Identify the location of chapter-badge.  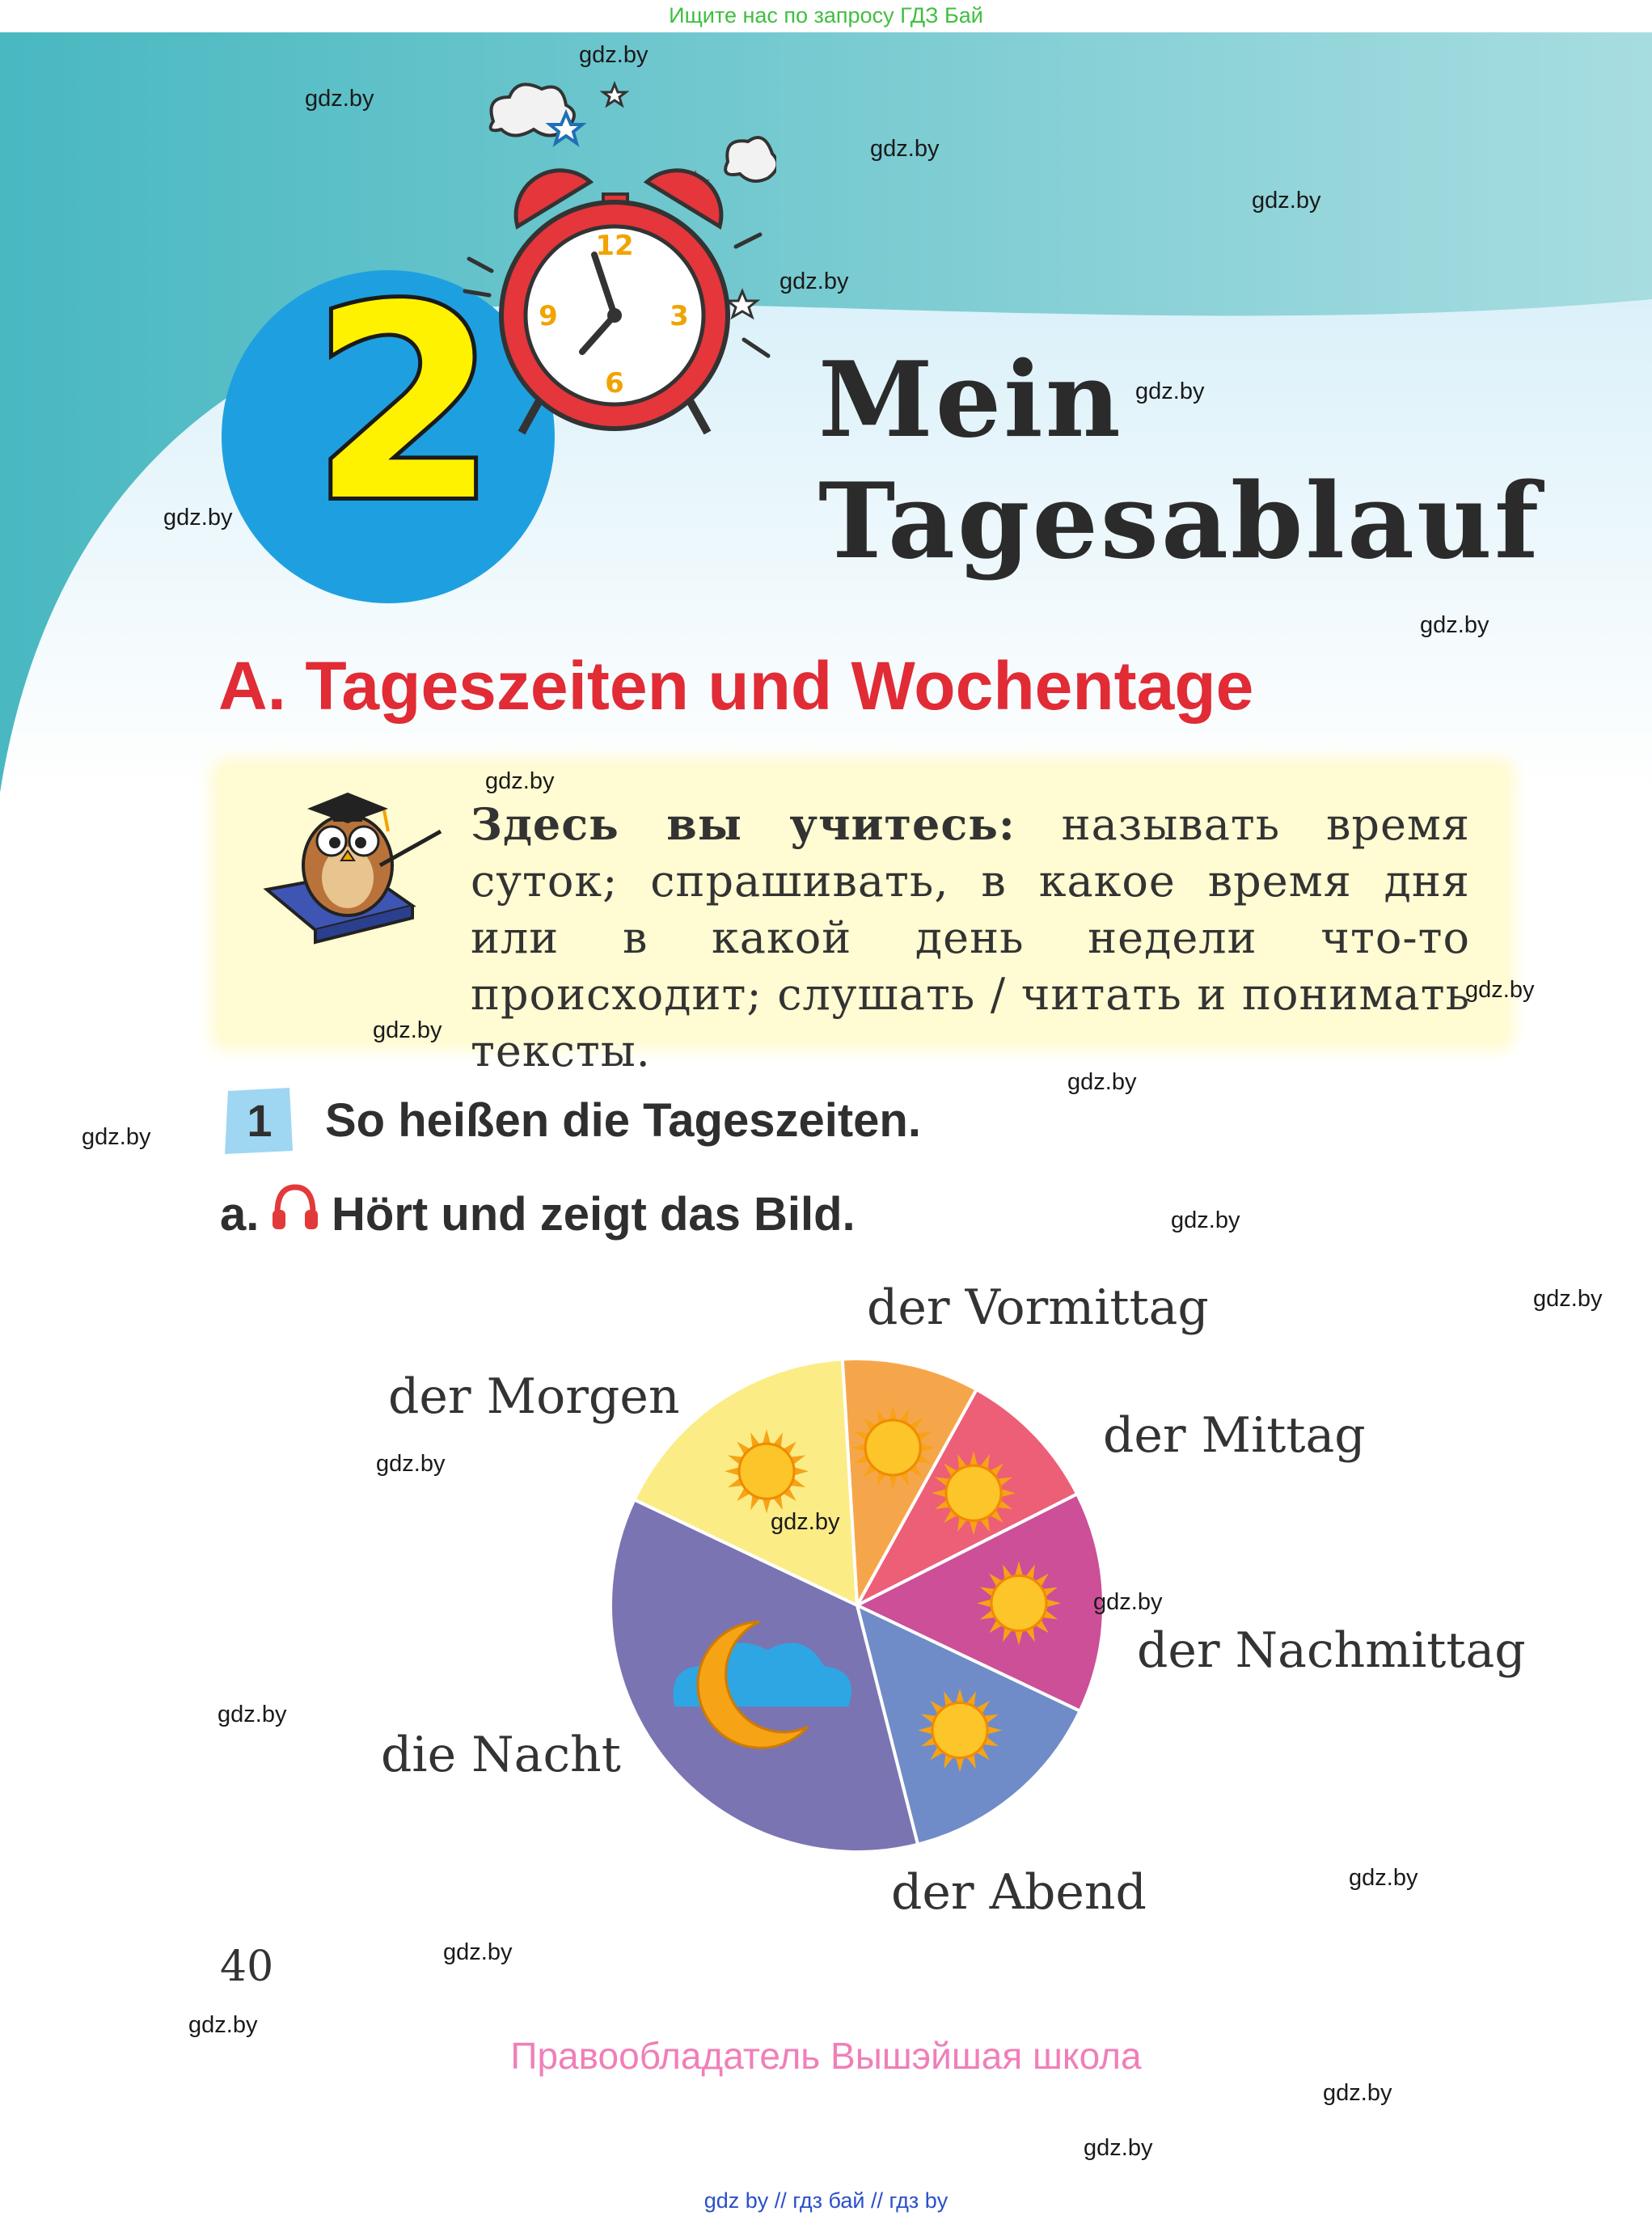
(388, 436).